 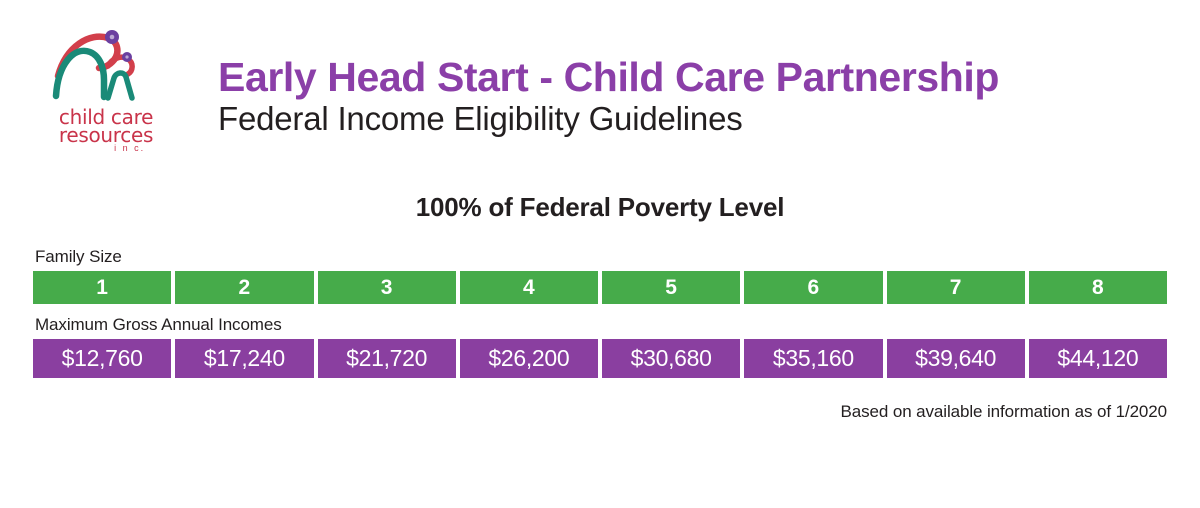 I want to click on family-size-cell: 4, so click(x=528, y=287).